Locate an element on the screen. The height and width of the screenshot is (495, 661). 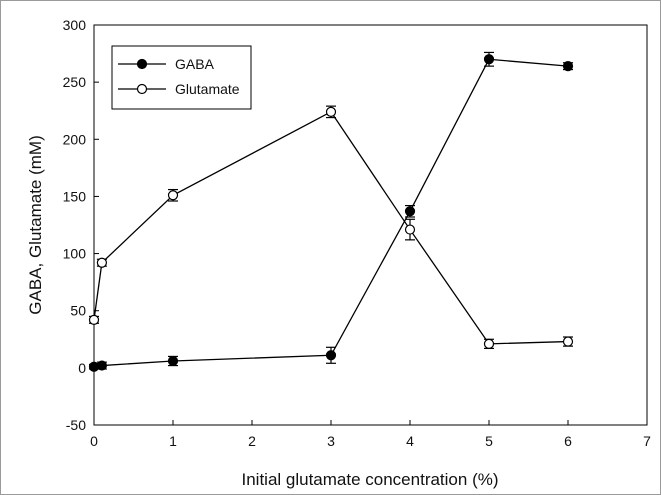
y-tick-label: 50 is located at coordinates (78, 311).